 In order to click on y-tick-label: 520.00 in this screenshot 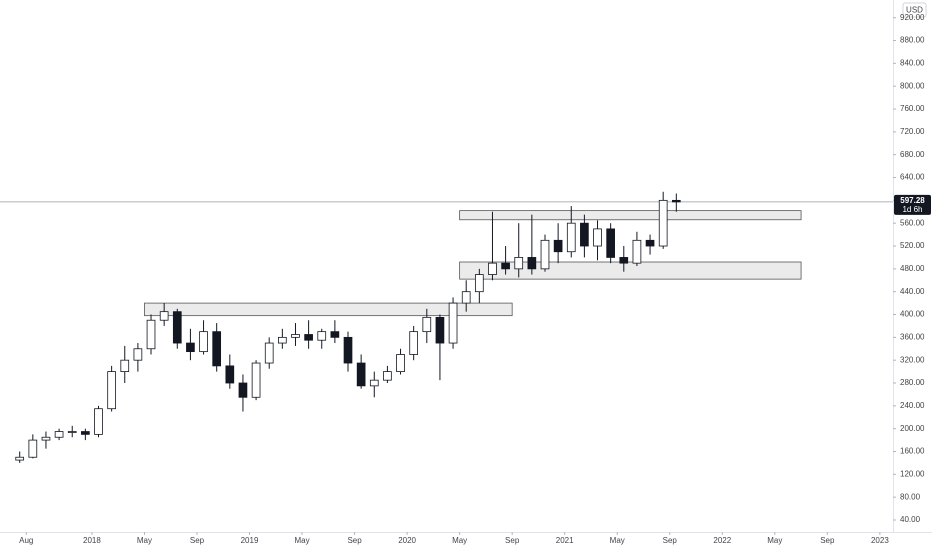, I will do `click(912, 245)`.